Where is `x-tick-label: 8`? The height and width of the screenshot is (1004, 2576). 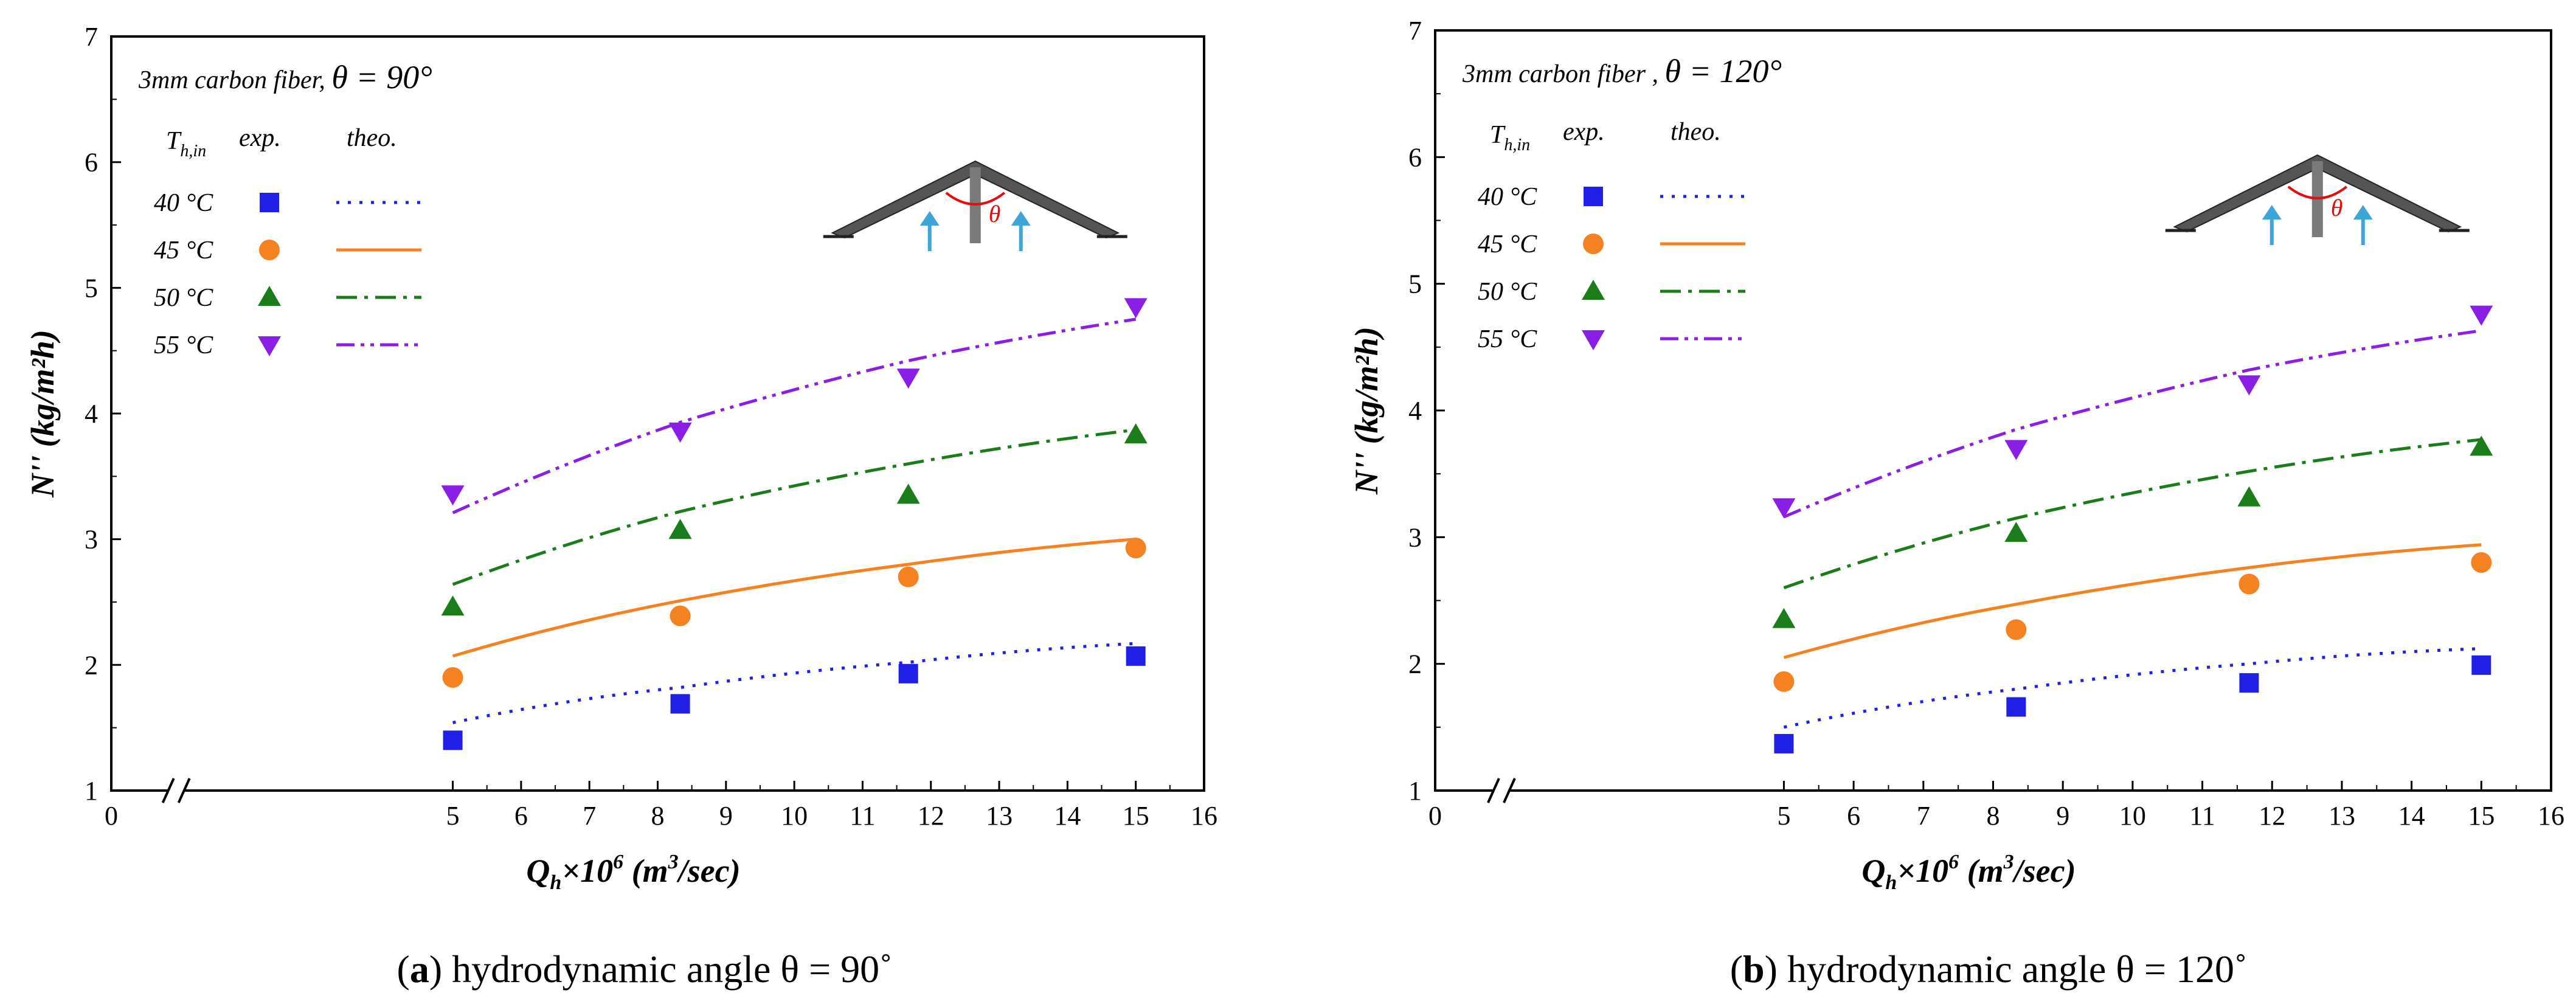
x-tick-label: 8 is located at coordinates (1993, 816).